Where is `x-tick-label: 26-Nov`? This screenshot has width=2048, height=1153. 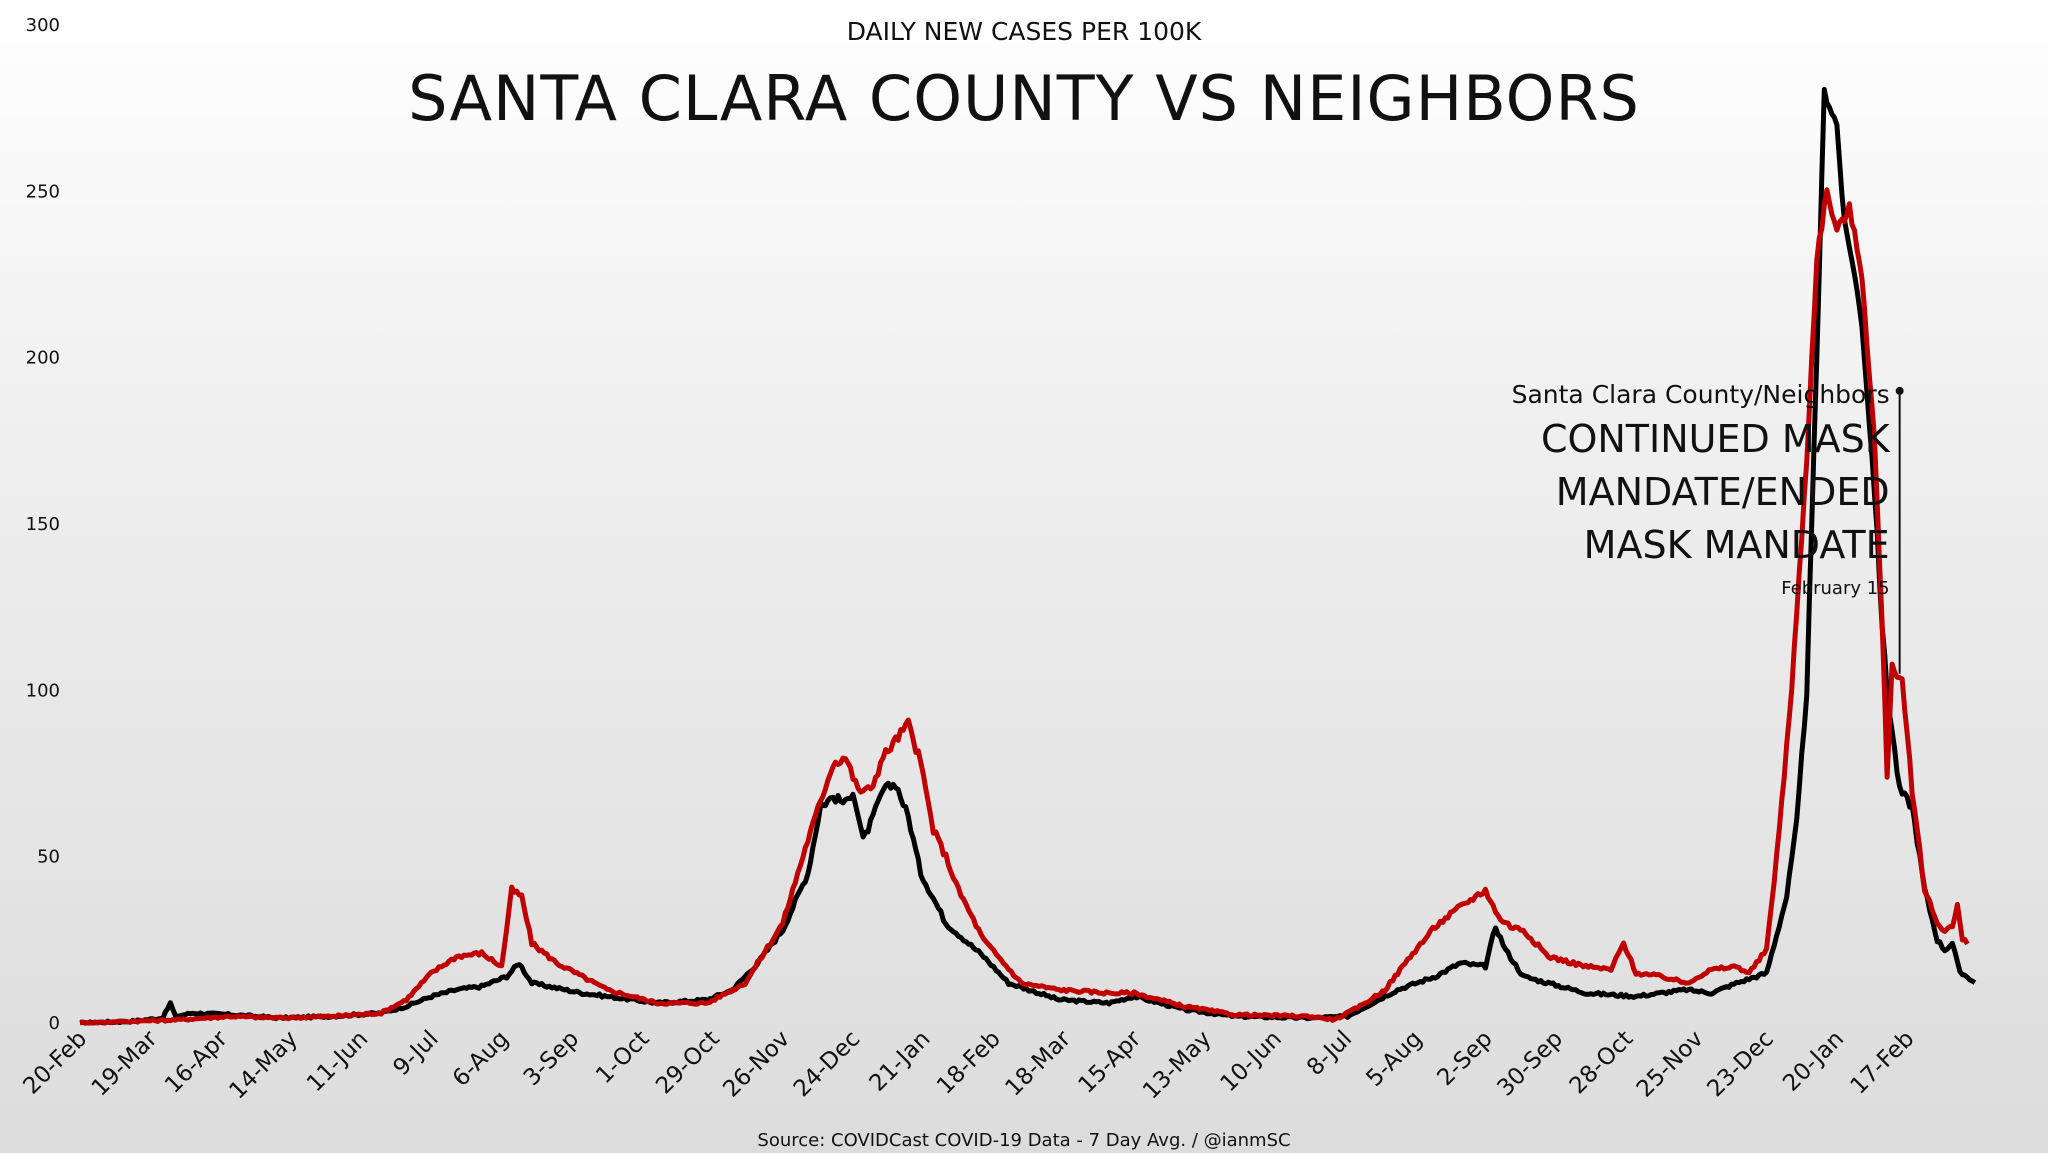 x-tick-label: 26-Nov is located at coordinates (756, 1064).